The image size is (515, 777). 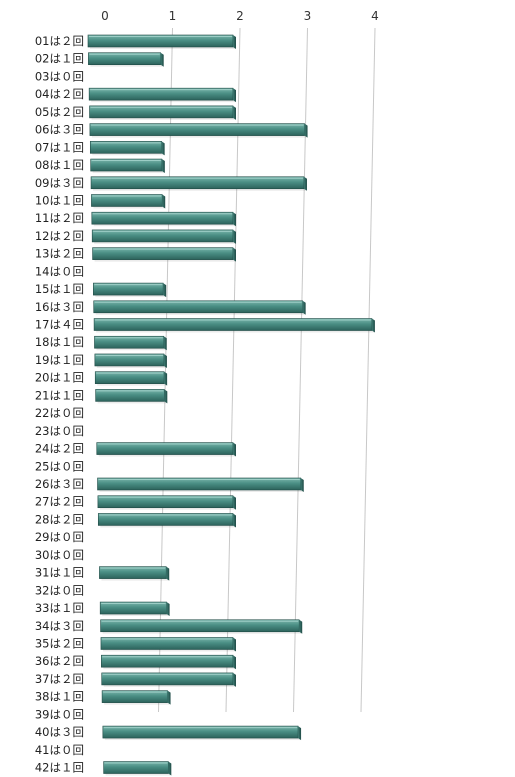 I want to click on category-label: 33は１回, so click(x=59, y=608).